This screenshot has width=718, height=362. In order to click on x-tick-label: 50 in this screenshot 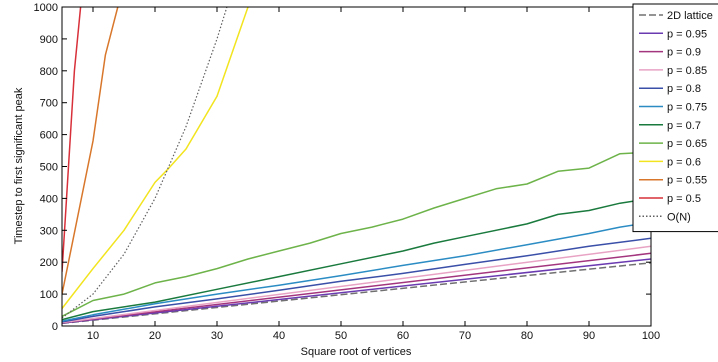, I will do `click(341, 336)`.